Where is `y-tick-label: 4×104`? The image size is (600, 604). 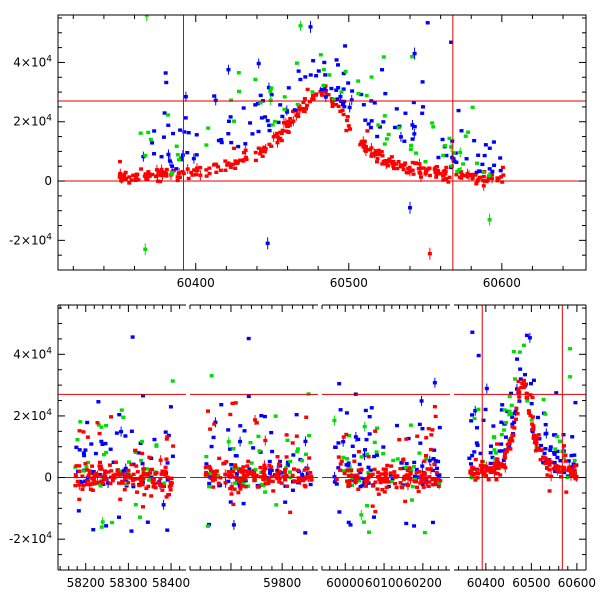 y-tick-label: 4×104 is located at coordinates (32, 61).